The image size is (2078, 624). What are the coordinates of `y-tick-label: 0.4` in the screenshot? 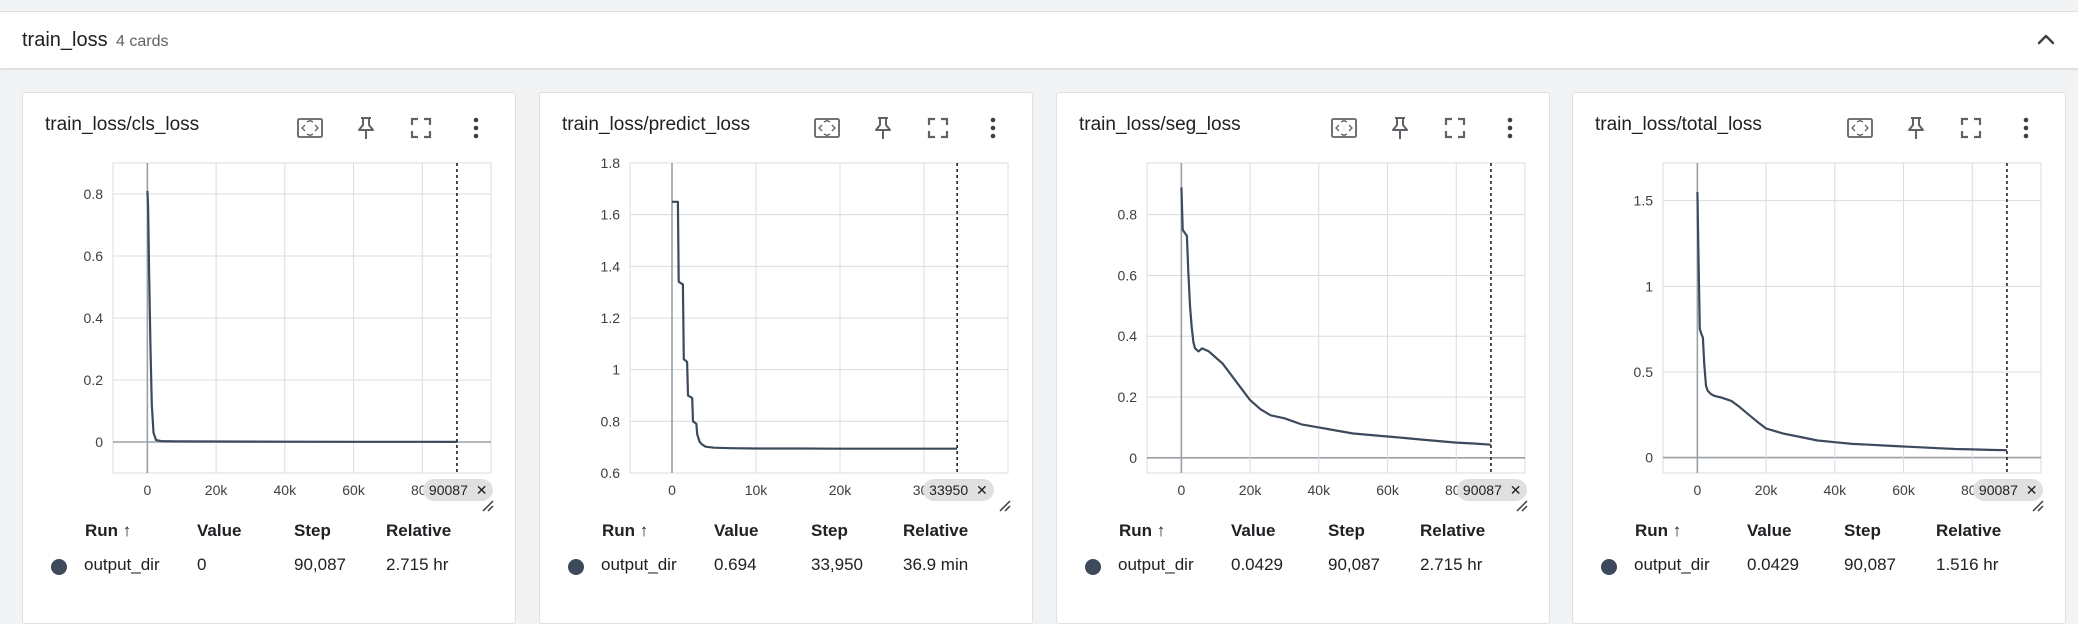 It's located at (1128, 336).